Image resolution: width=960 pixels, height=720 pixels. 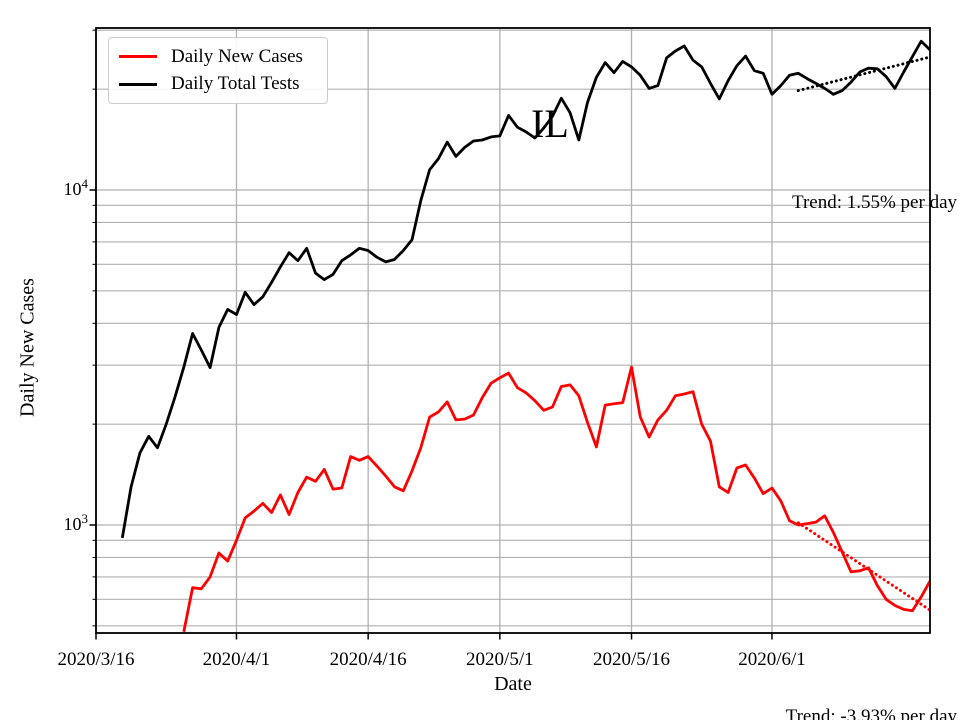 I want to click on legend-label-tests: Daily Total Tests, so click(x=235, y=84).